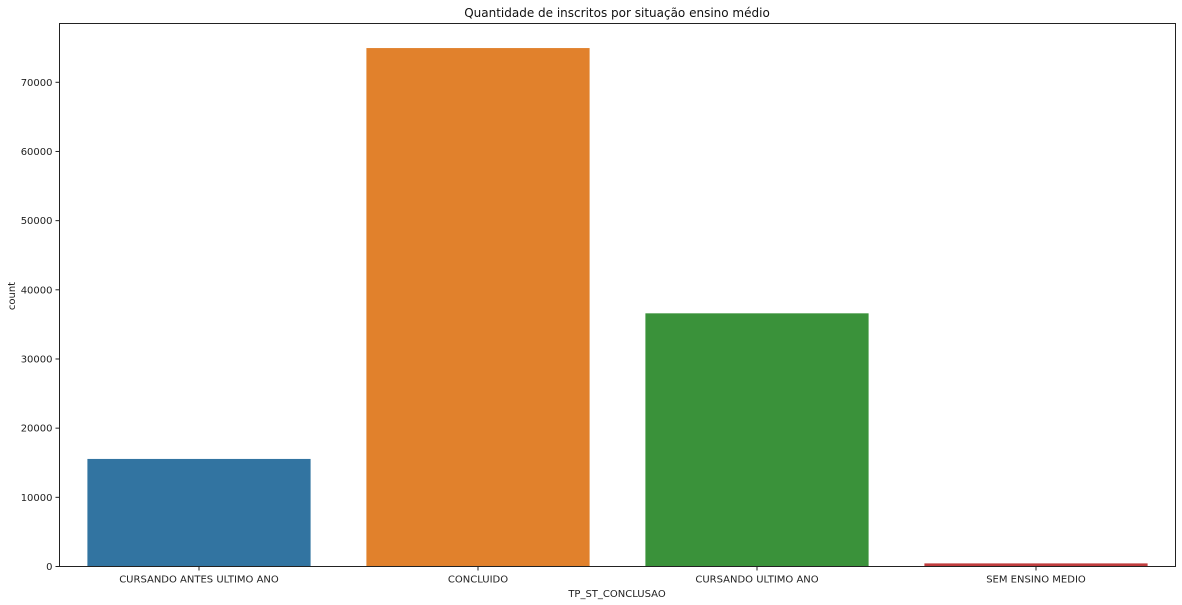 This screenshot has width=1182, height=605. I want to click on bar-sem-ensino-medio, so click(1036, 565).